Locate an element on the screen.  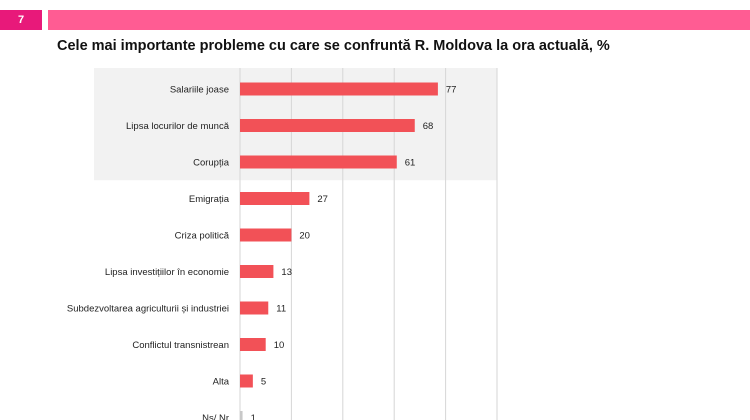
header-bar is located at coordinates (399, 20).